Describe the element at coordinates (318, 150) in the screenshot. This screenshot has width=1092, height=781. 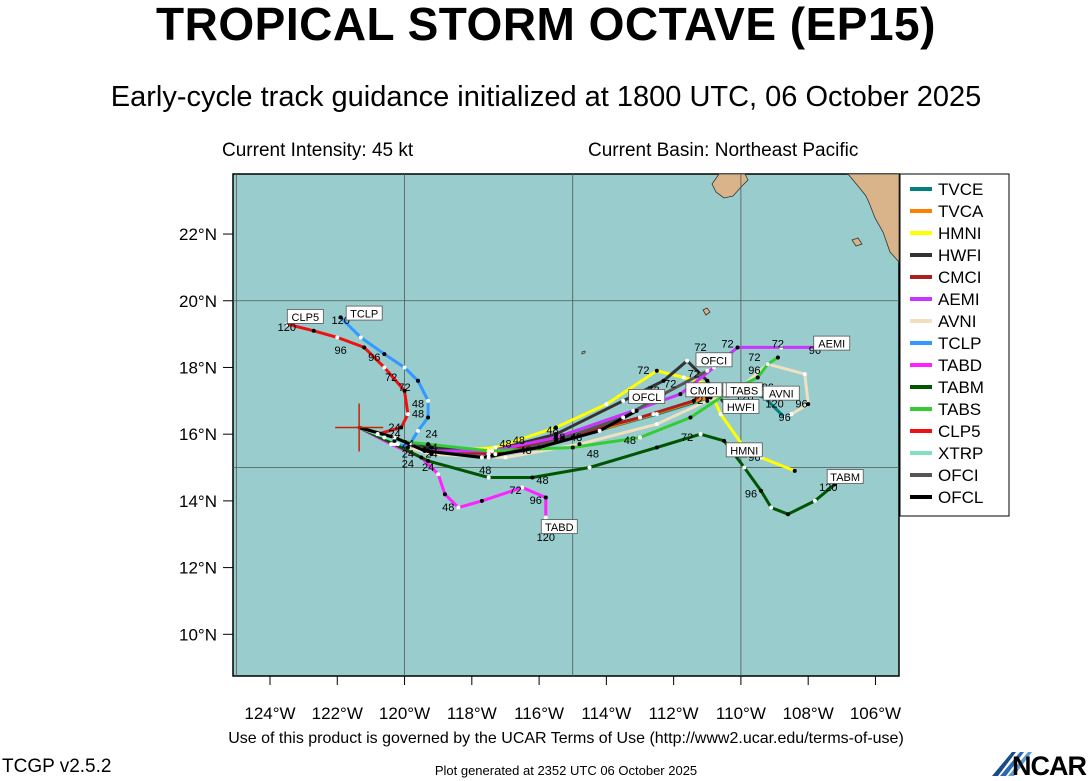
I see `current-intensity: Current Intensity: 45 kt` at that location.